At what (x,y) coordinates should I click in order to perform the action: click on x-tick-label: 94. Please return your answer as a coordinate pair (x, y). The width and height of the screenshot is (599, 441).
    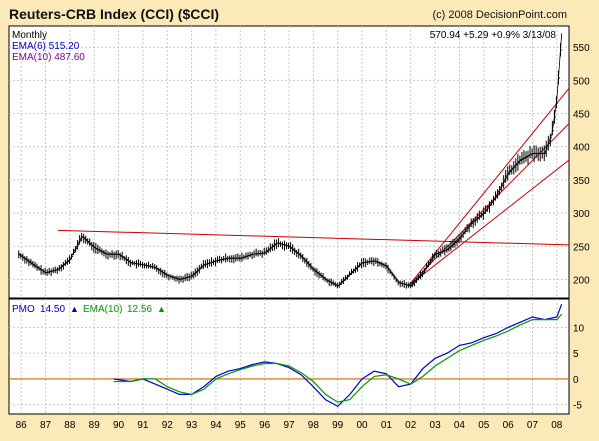
    Looking at the image, I should click on (216, 425).